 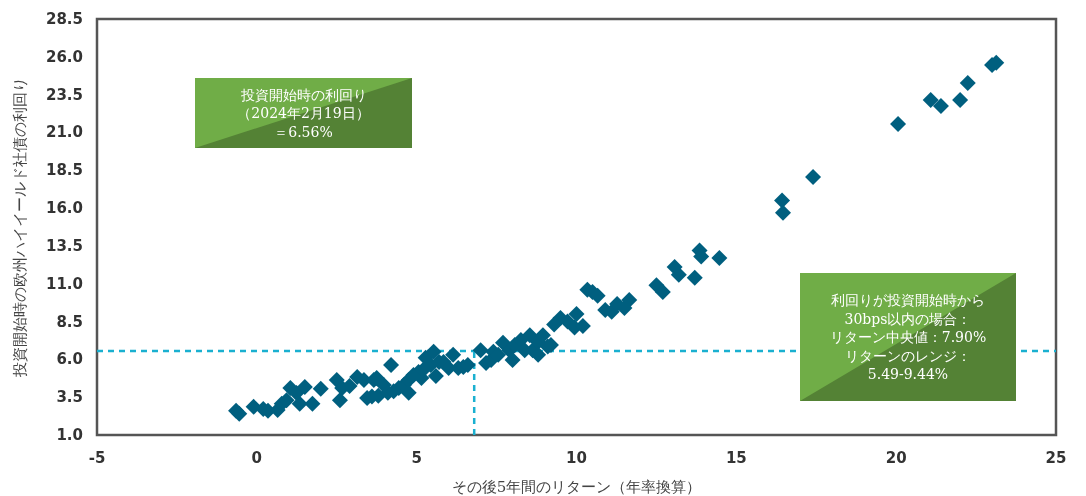 What do you see at coordinates (64, 56) in the screenshot?
I see `y-tick-label: 26.0` at bounding box center [64, 56].